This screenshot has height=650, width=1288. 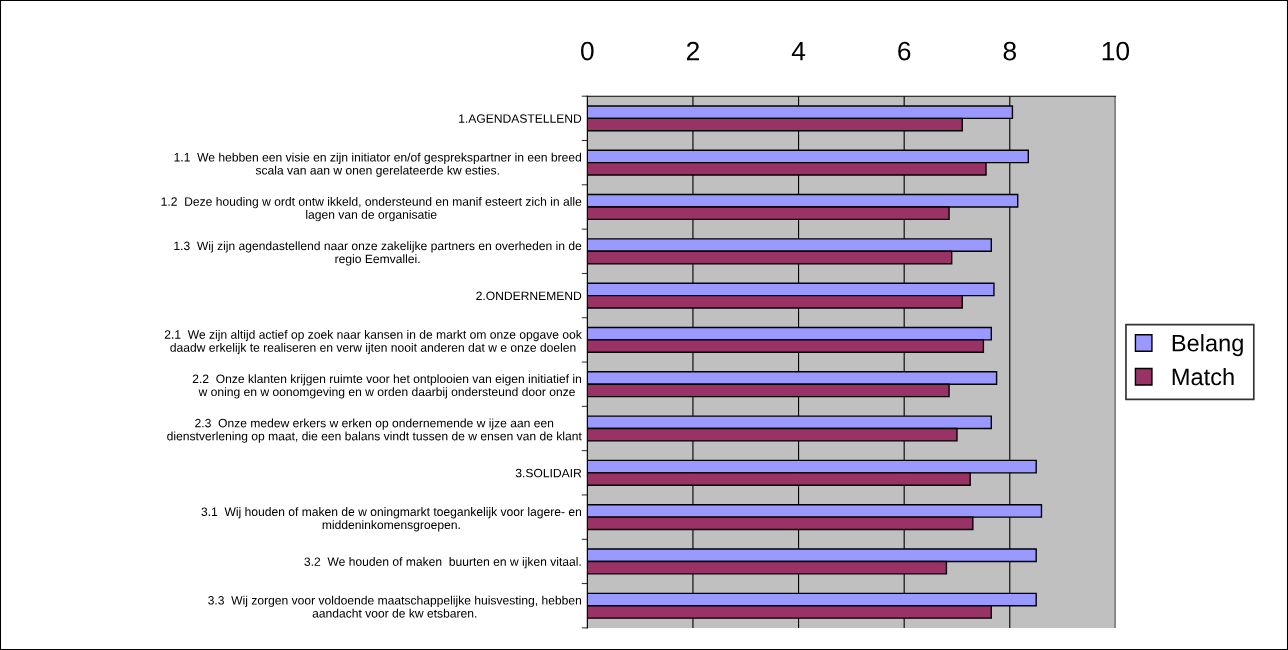 What do you see at coordinates (395, 606) in the screenshot?
I see `y-tick-label: 3.3 Wij zorgen voor voldoende maatschappelijke huisvesting, hebben aandacht voor de kw etsbaren.` at bounding box center [395, 606].